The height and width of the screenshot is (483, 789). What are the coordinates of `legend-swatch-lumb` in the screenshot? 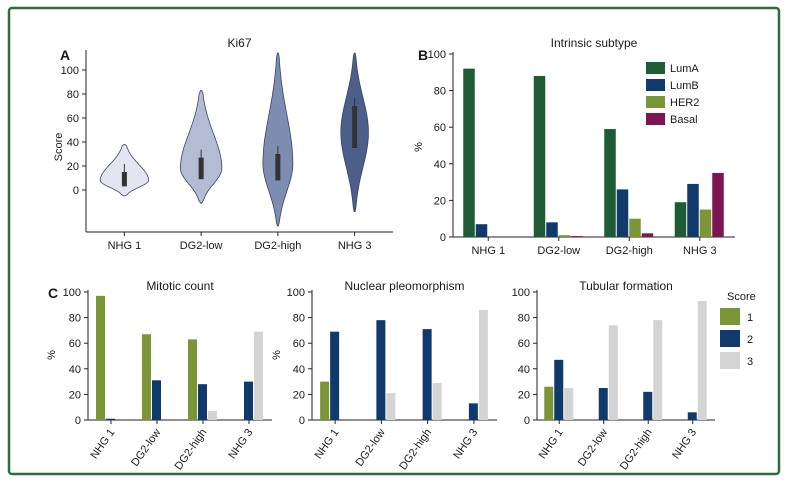 It's located at (655, 85).